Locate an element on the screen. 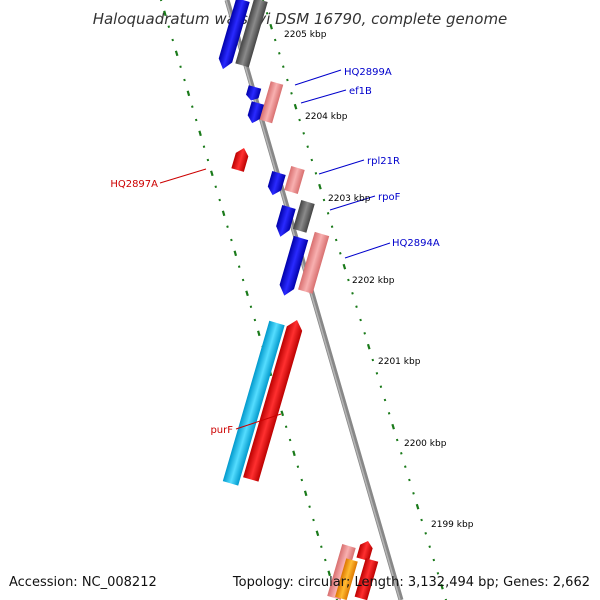  gene-pink-bottom is located at coordinates (341, 572).